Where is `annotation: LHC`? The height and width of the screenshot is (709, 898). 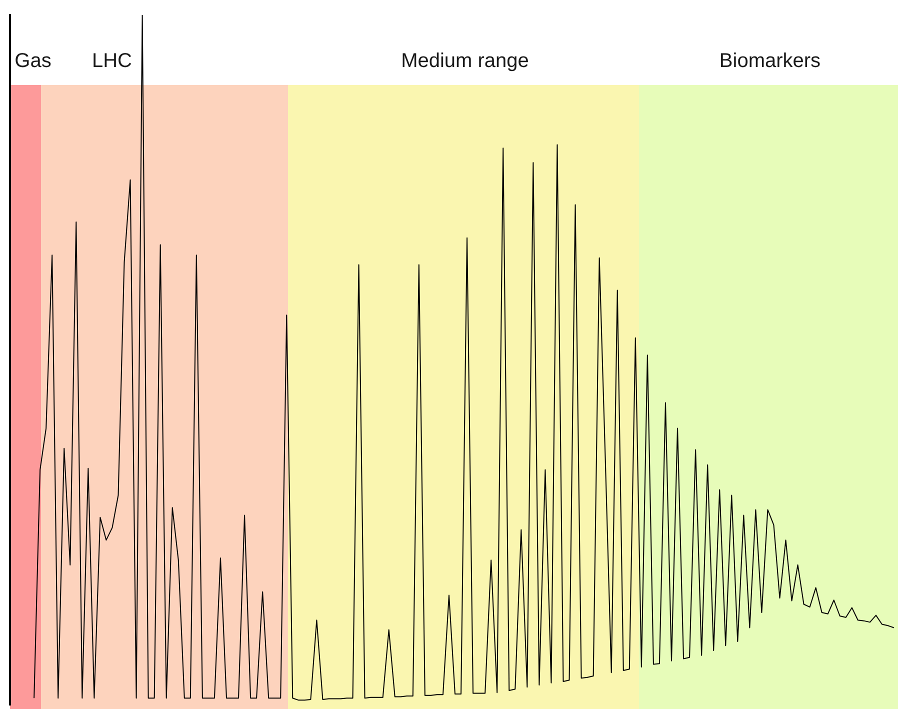
annotation: LHC is located at coordinates (112, 61).